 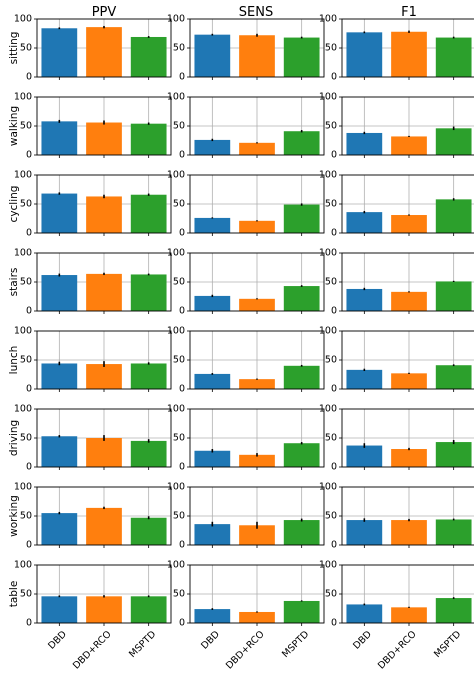 What do you see at coordinates (14, 204) in the screenshot?
I see `row-label-cycling: cycling` at bounding box center [14, 204].